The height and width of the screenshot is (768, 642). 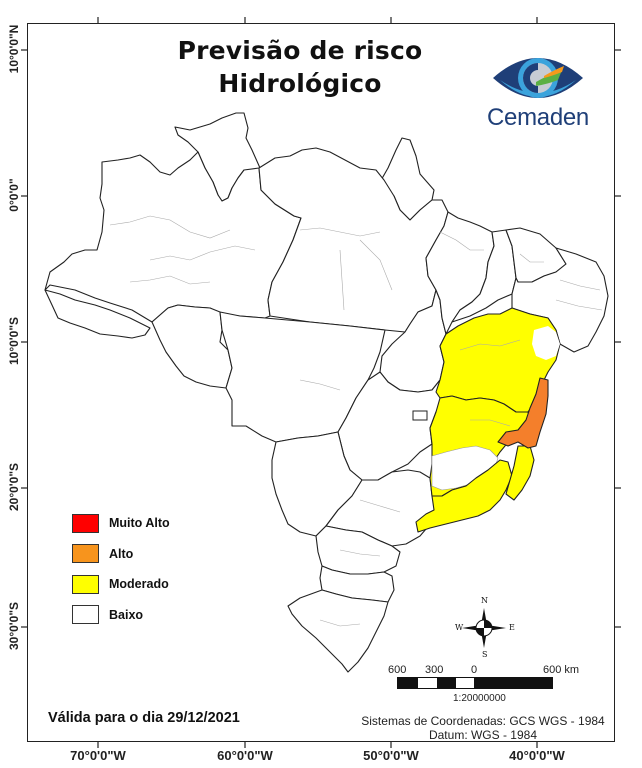 What do you see at coordinates (479, 698) in the screenshot?
I see `scale-ratio: 1:20000000` at bounding box center [479, 698].